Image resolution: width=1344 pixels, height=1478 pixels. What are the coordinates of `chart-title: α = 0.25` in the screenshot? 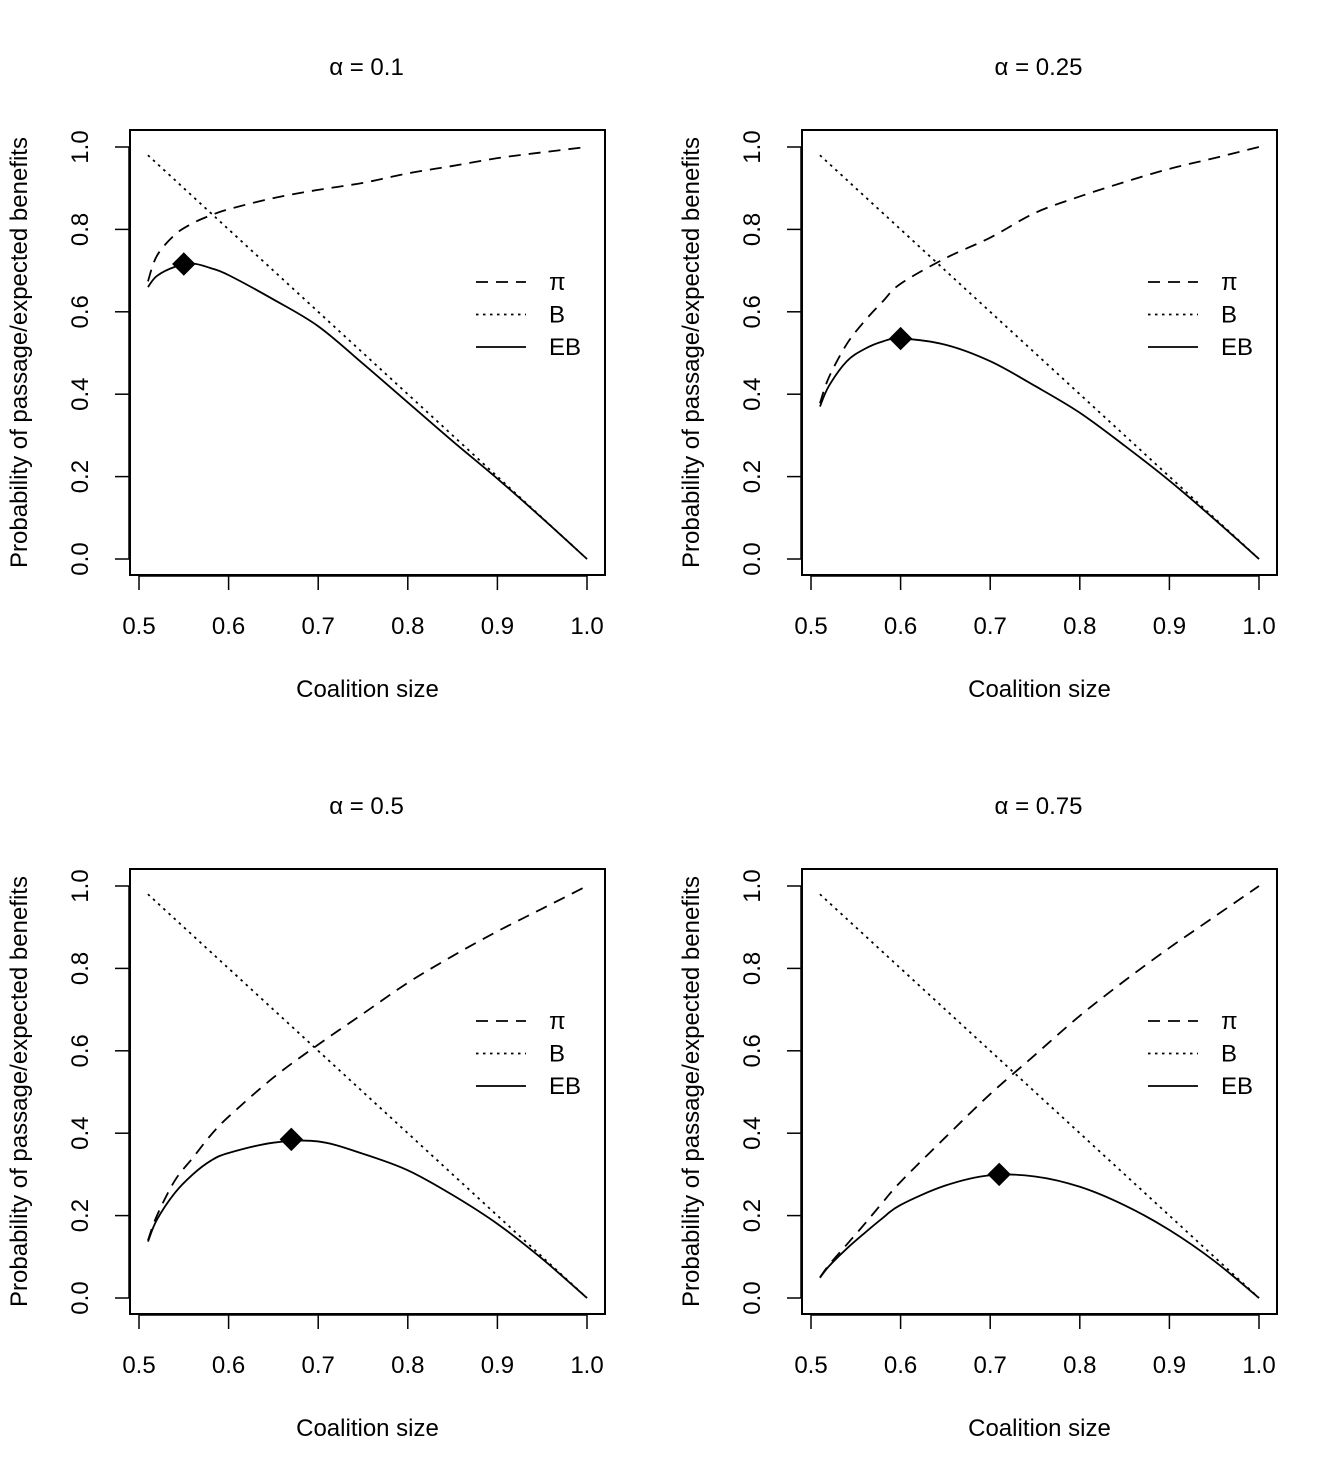 It's located at (1039, 67).